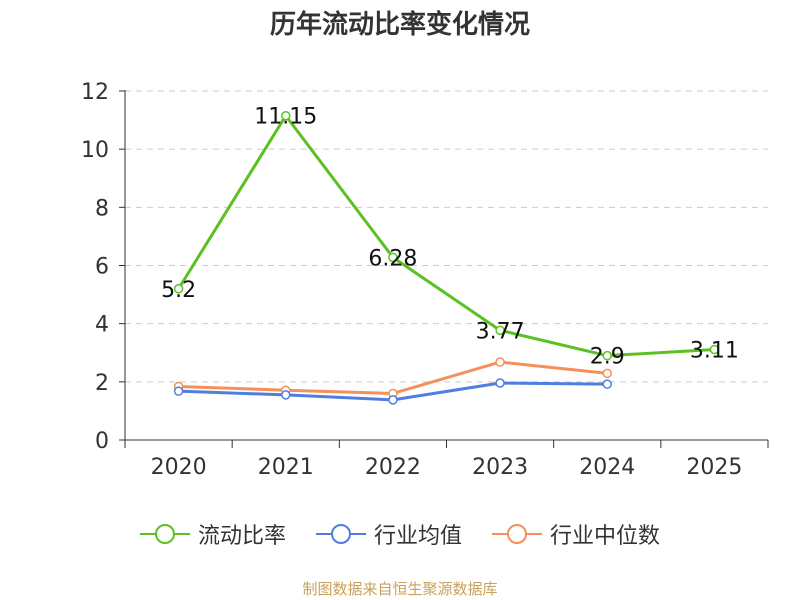  Describe the element at coordinates (400, 589) in the screenshot. I see `data-source-note: 制图数据来自恒生聚源数据库` at that location.